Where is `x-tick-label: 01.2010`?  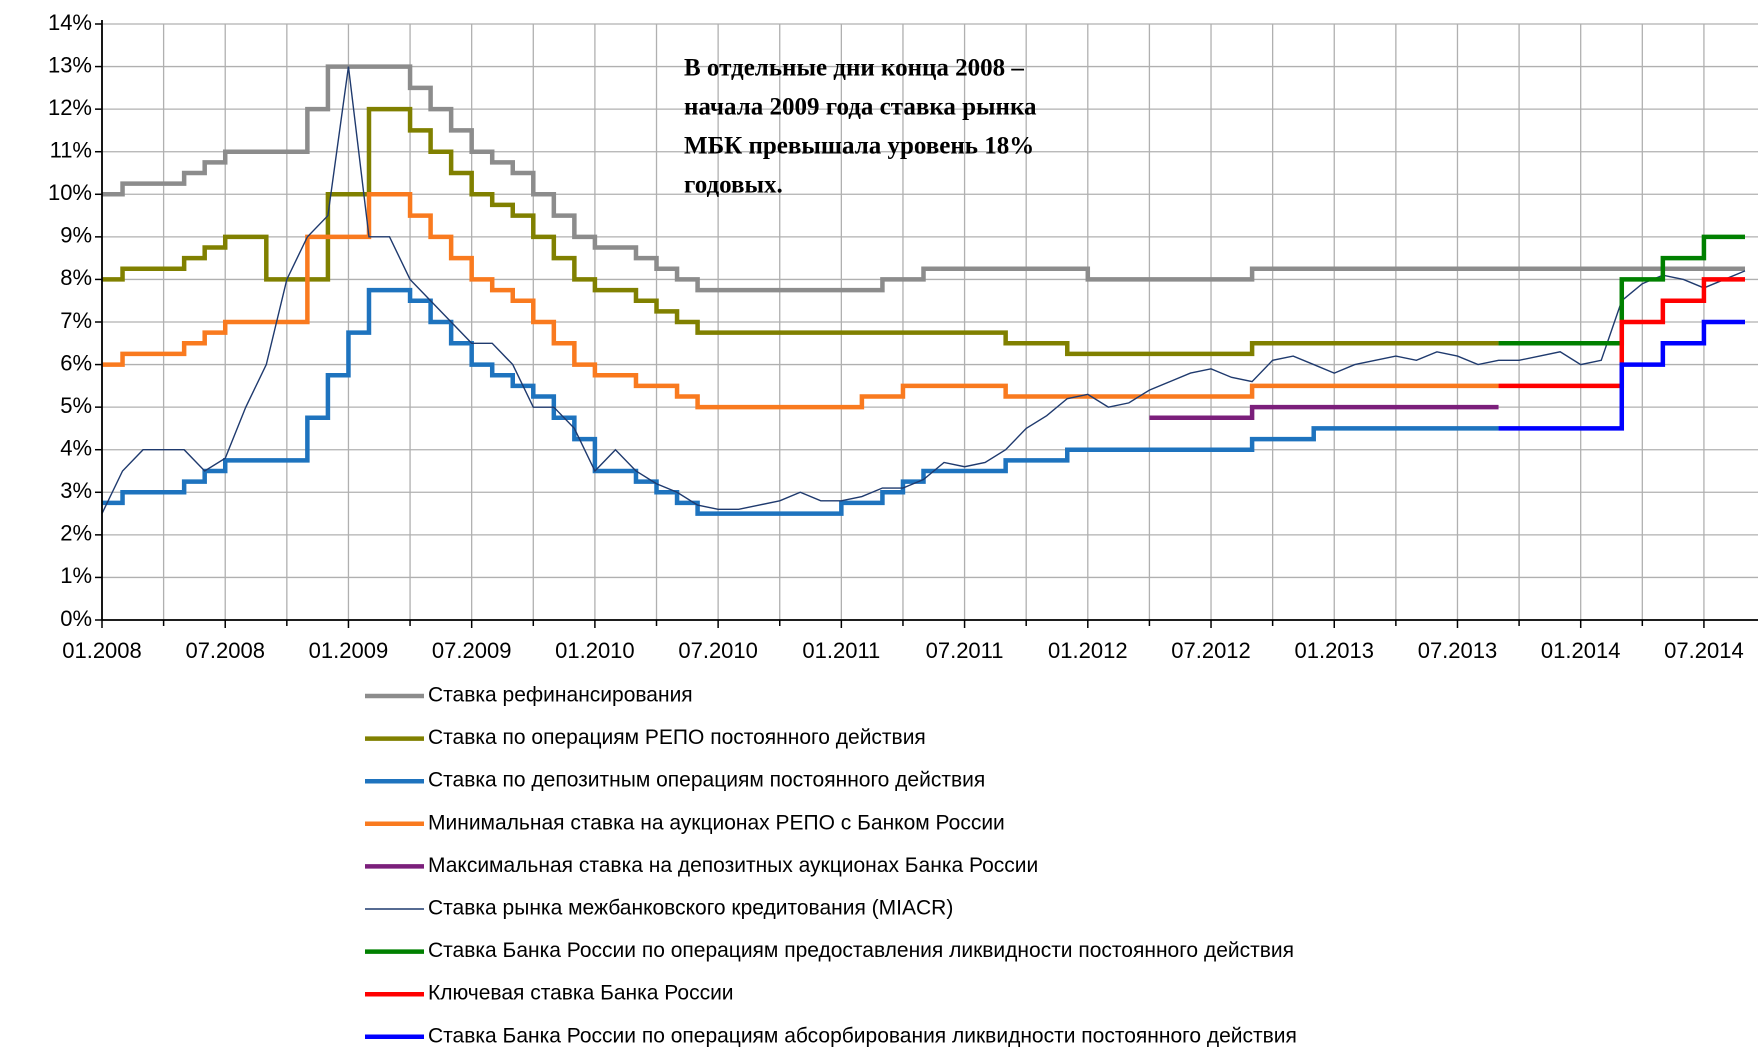
x-tick-label: 01.2010 is located at coordinates (595, 650).